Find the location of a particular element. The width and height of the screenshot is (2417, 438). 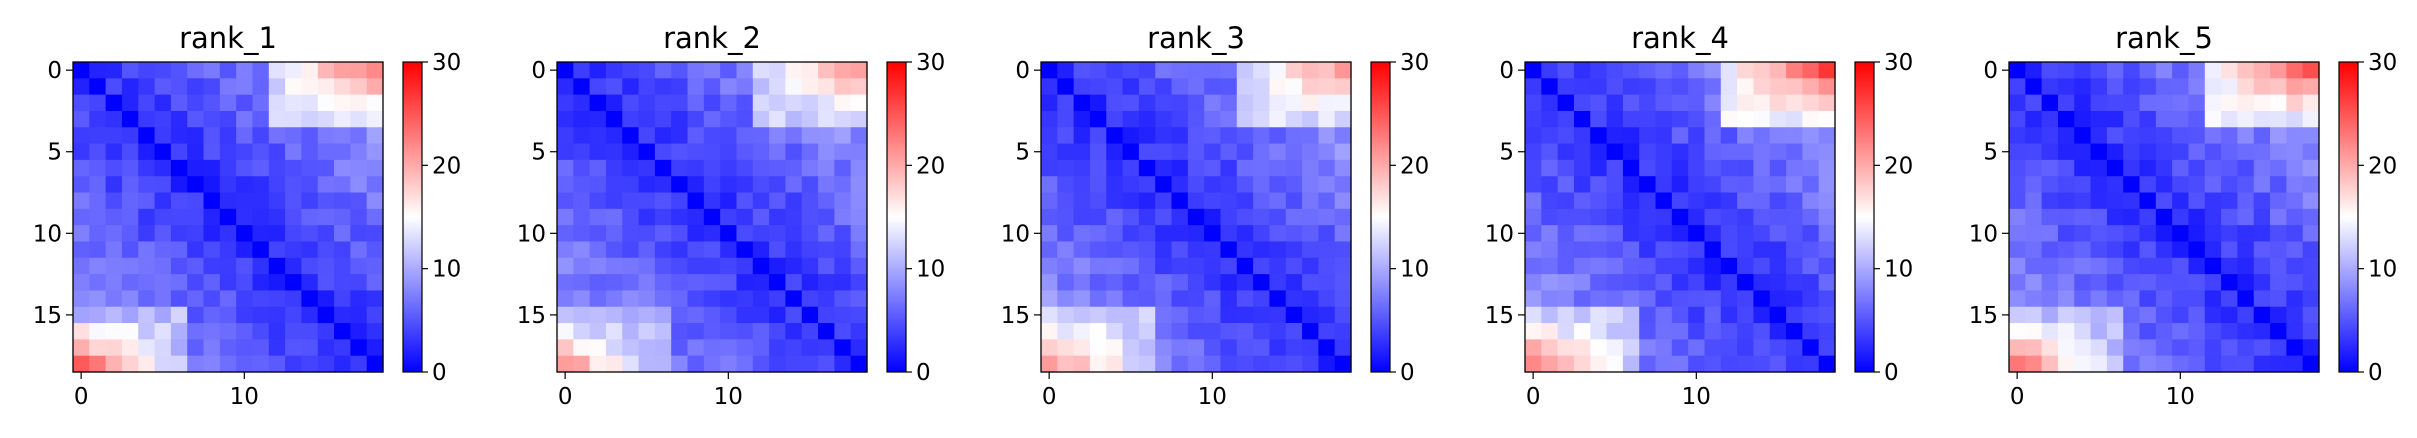

colorbar-tick-label: 30 is located at coordinates (446, 63).